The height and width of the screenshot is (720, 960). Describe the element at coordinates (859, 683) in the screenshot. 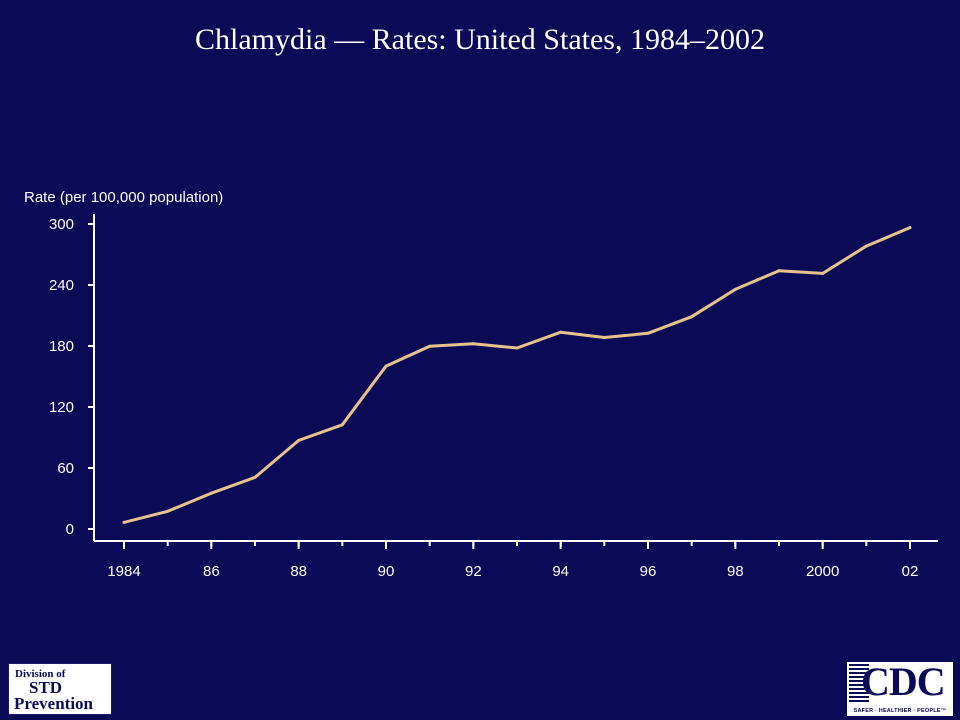

I see `cdc-stripes-icon` at that location.